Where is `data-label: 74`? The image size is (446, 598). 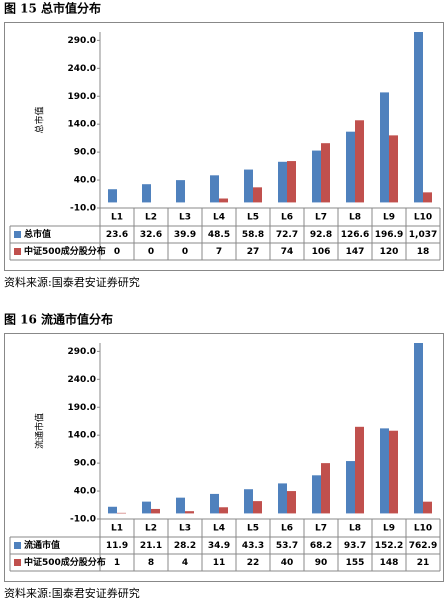
data-label: 74 is located at coordinates (287, 252).